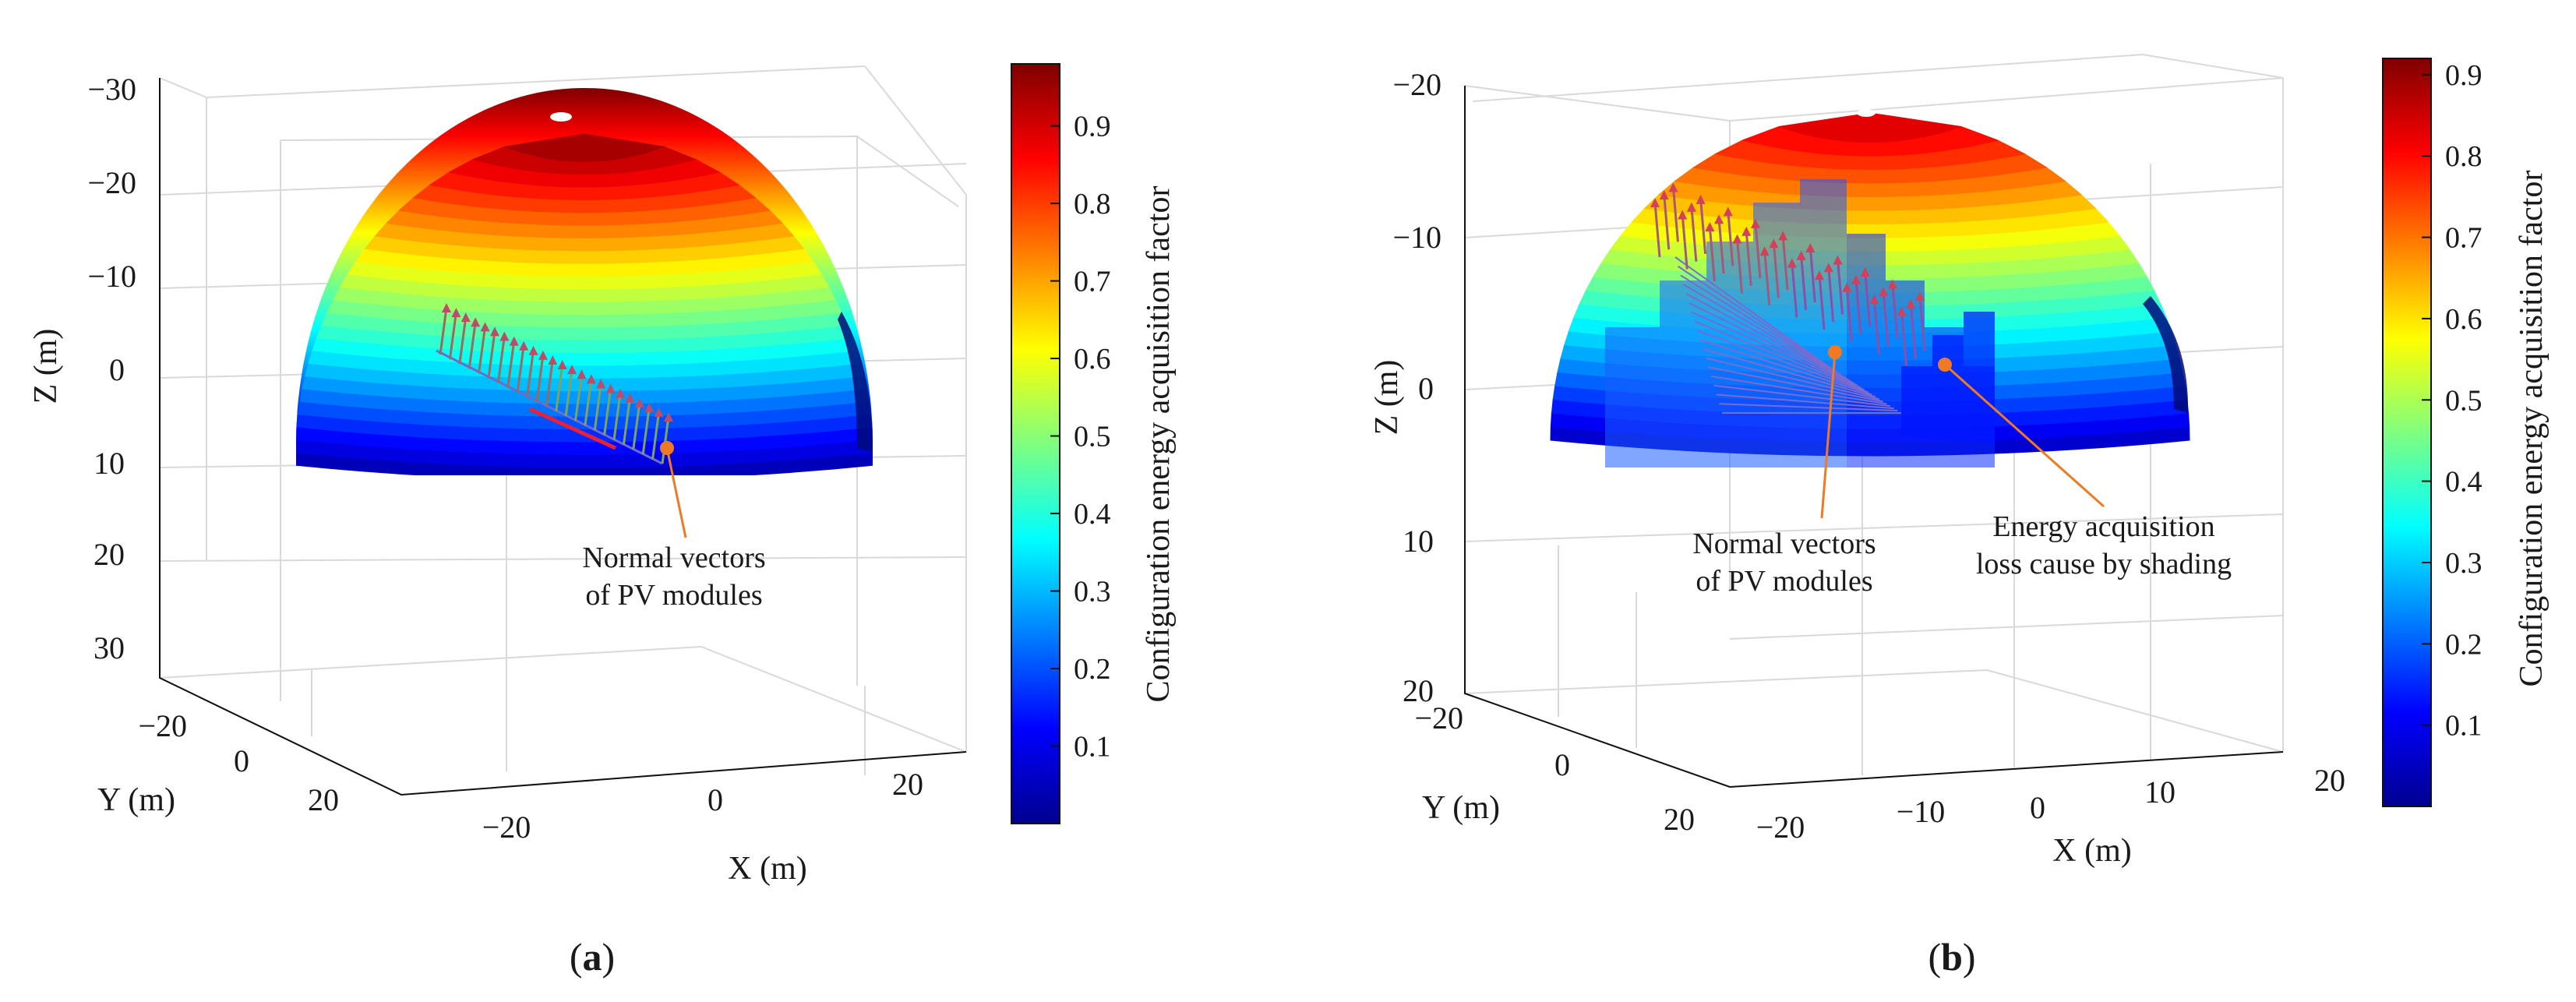 The width and height of the screenshot is (2576, 1002). Describe the element at coordinates (1417, 387) in the screenshot. I see `z-ticks-b: −20 −10 0 10 20` at that location.